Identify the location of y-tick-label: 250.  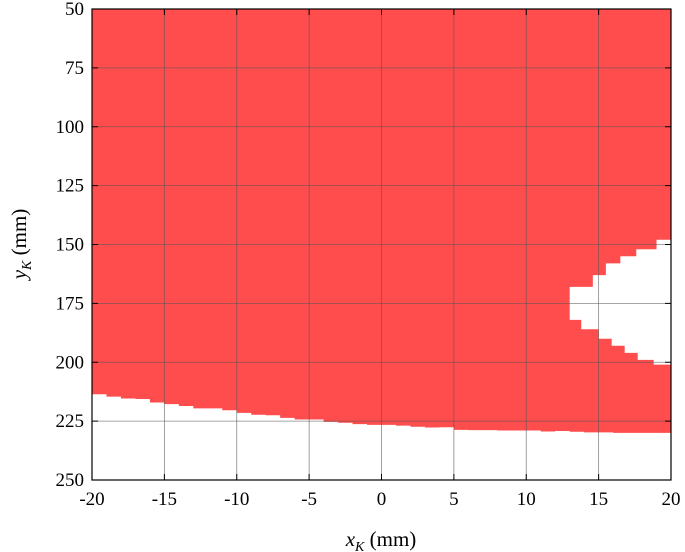
(70, 480).